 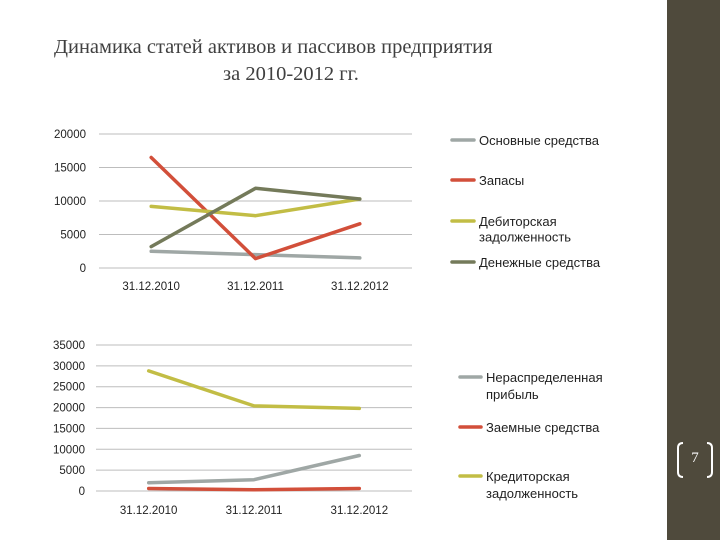 I want to click on assets-legend-label: задолженность, so click(x=525, y=237).